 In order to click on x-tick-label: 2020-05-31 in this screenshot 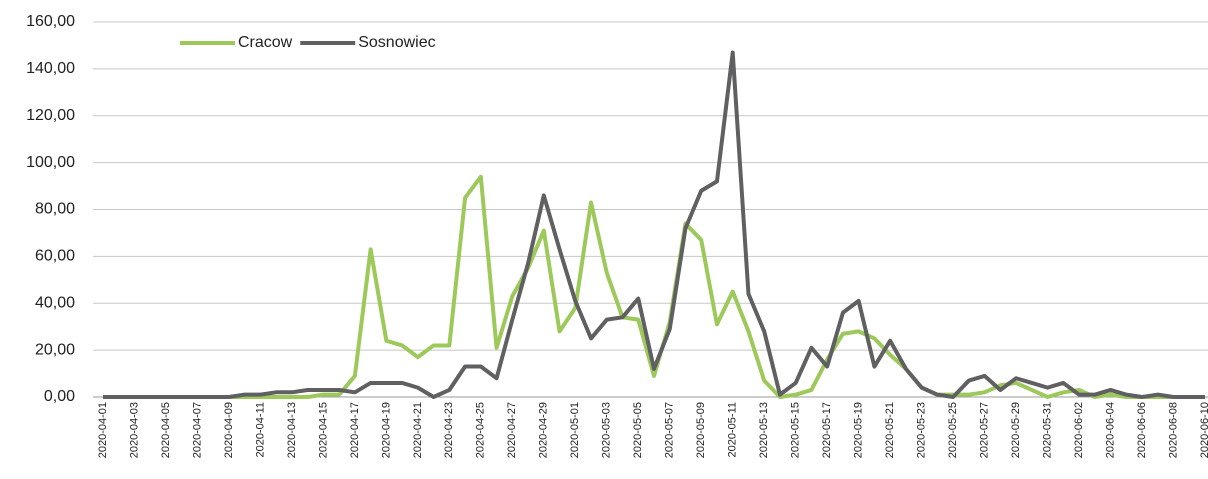, I will do `click(1047, 430)`.